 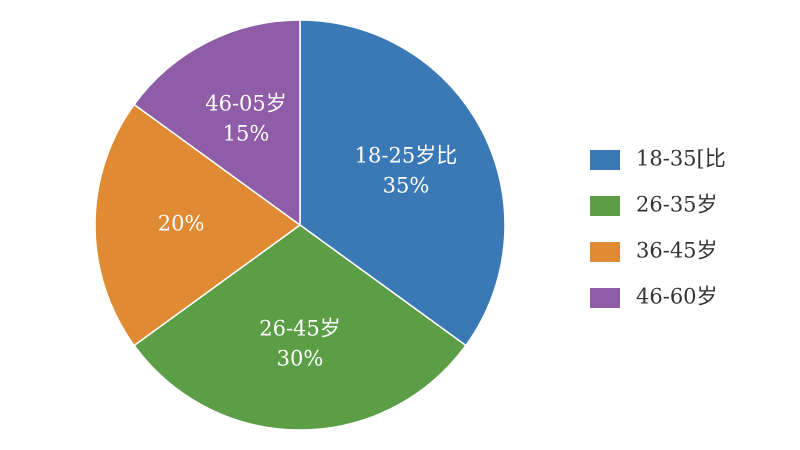 What do you see at coordinates (406, 186) in the screenshot?
I see `value-label: 35%` at bounding box center [406, 186].